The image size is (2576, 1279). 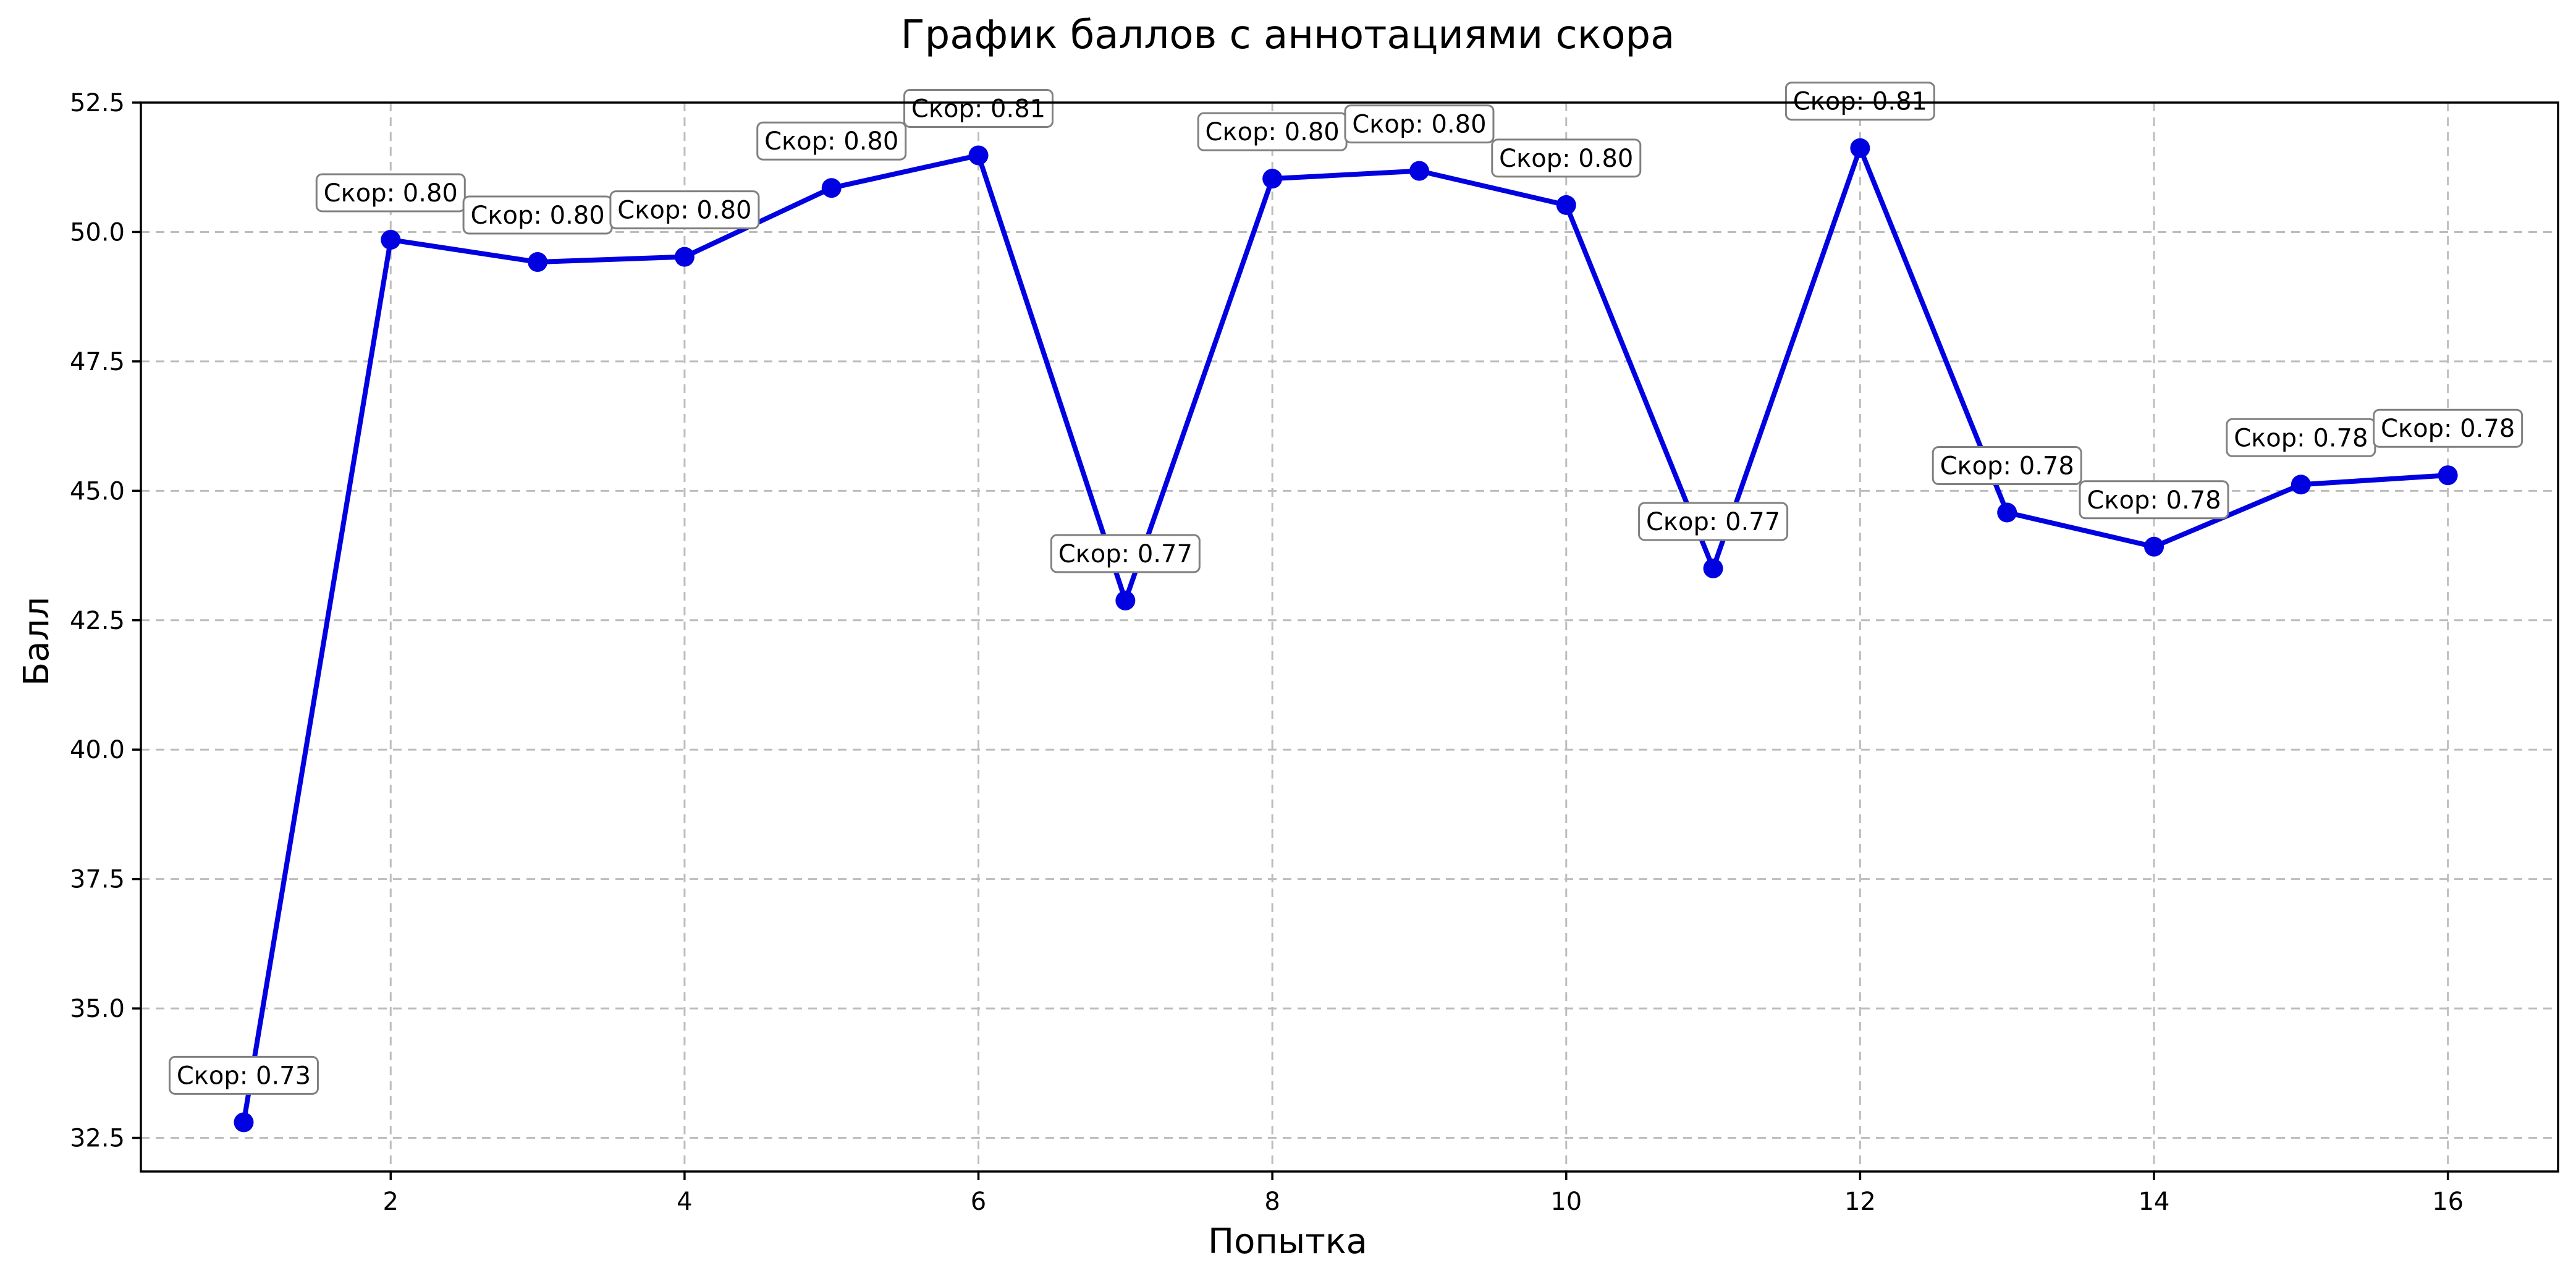 I want to click on y-tick-label: 35.0, so click(x=97, y=1009).